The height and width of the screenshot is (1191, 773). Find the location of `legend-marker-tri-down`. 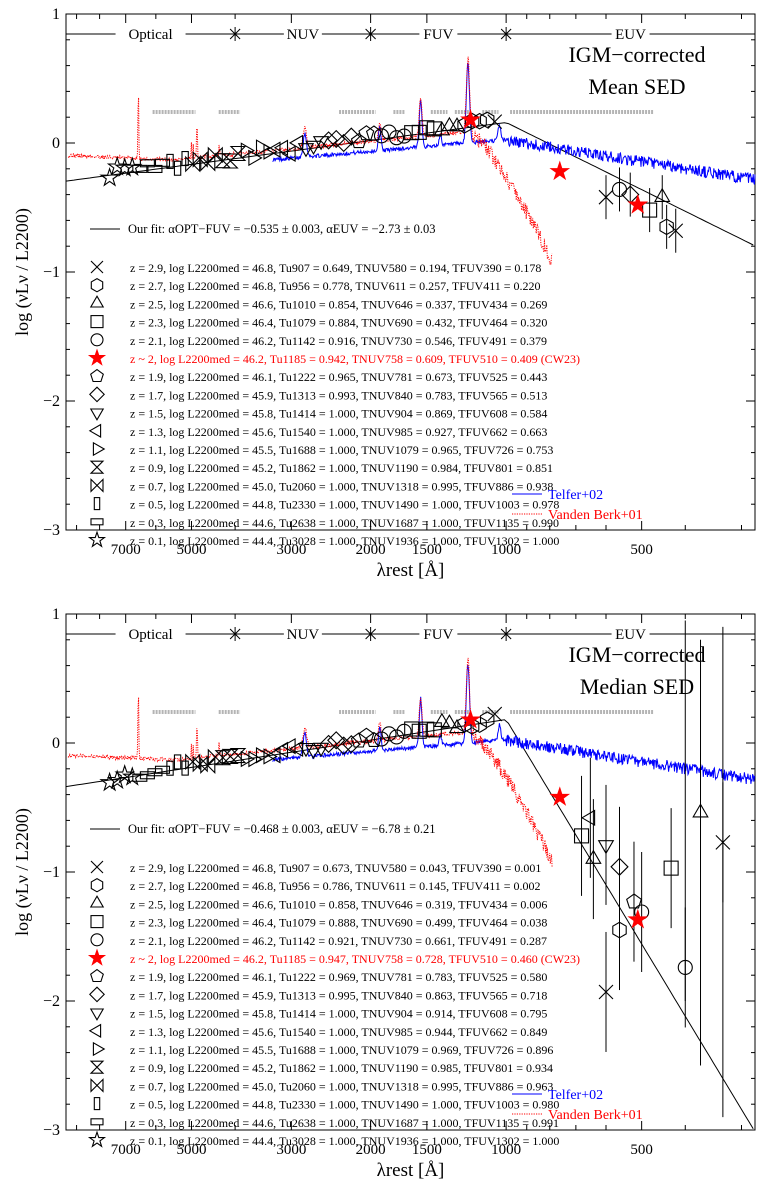

legend-marker-tri-down is located at coordinates (97, 1014).